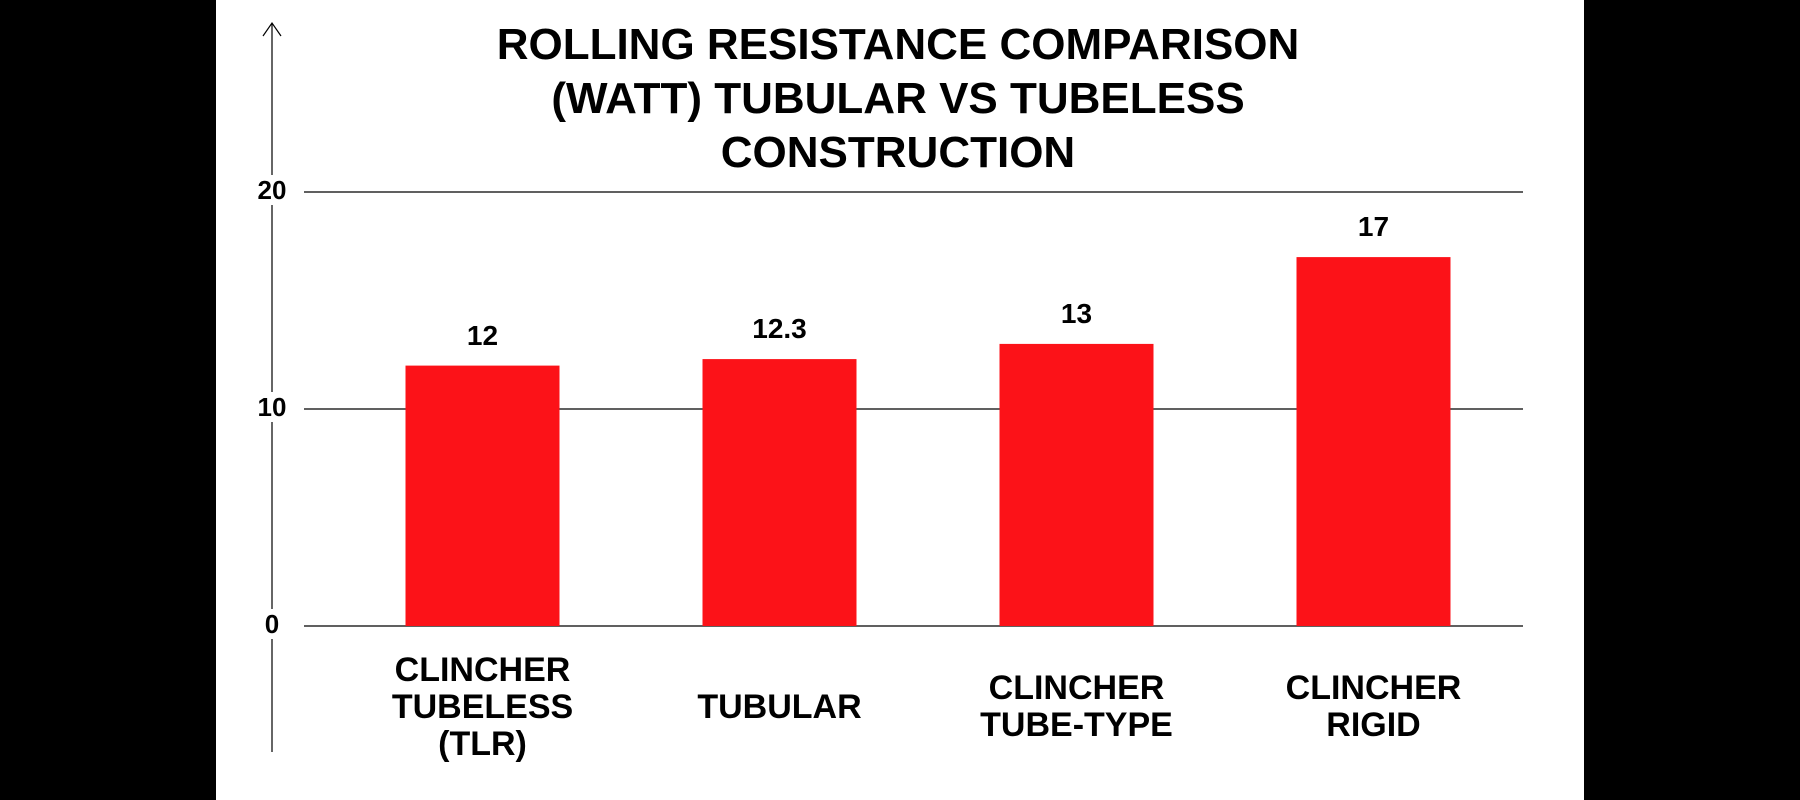  I want to click on value-label: 17, so click(1373, 227).